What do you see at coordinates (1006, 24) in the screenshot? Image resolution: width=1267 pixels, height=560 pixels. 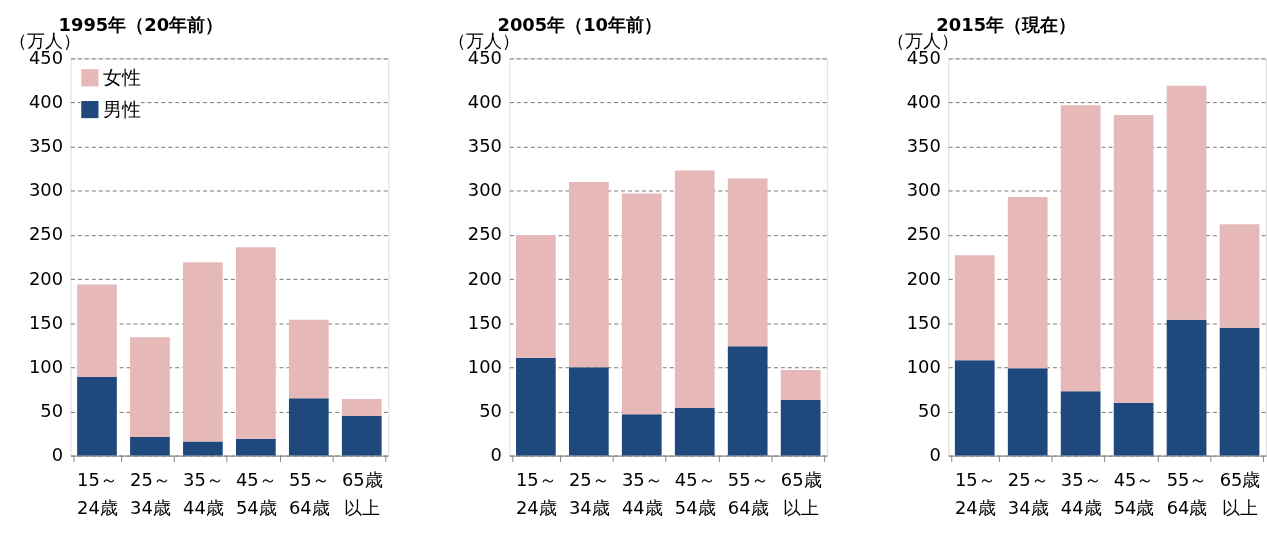 I see `chart-title: 2015年（現在）` at bounding box center [1006, 24].